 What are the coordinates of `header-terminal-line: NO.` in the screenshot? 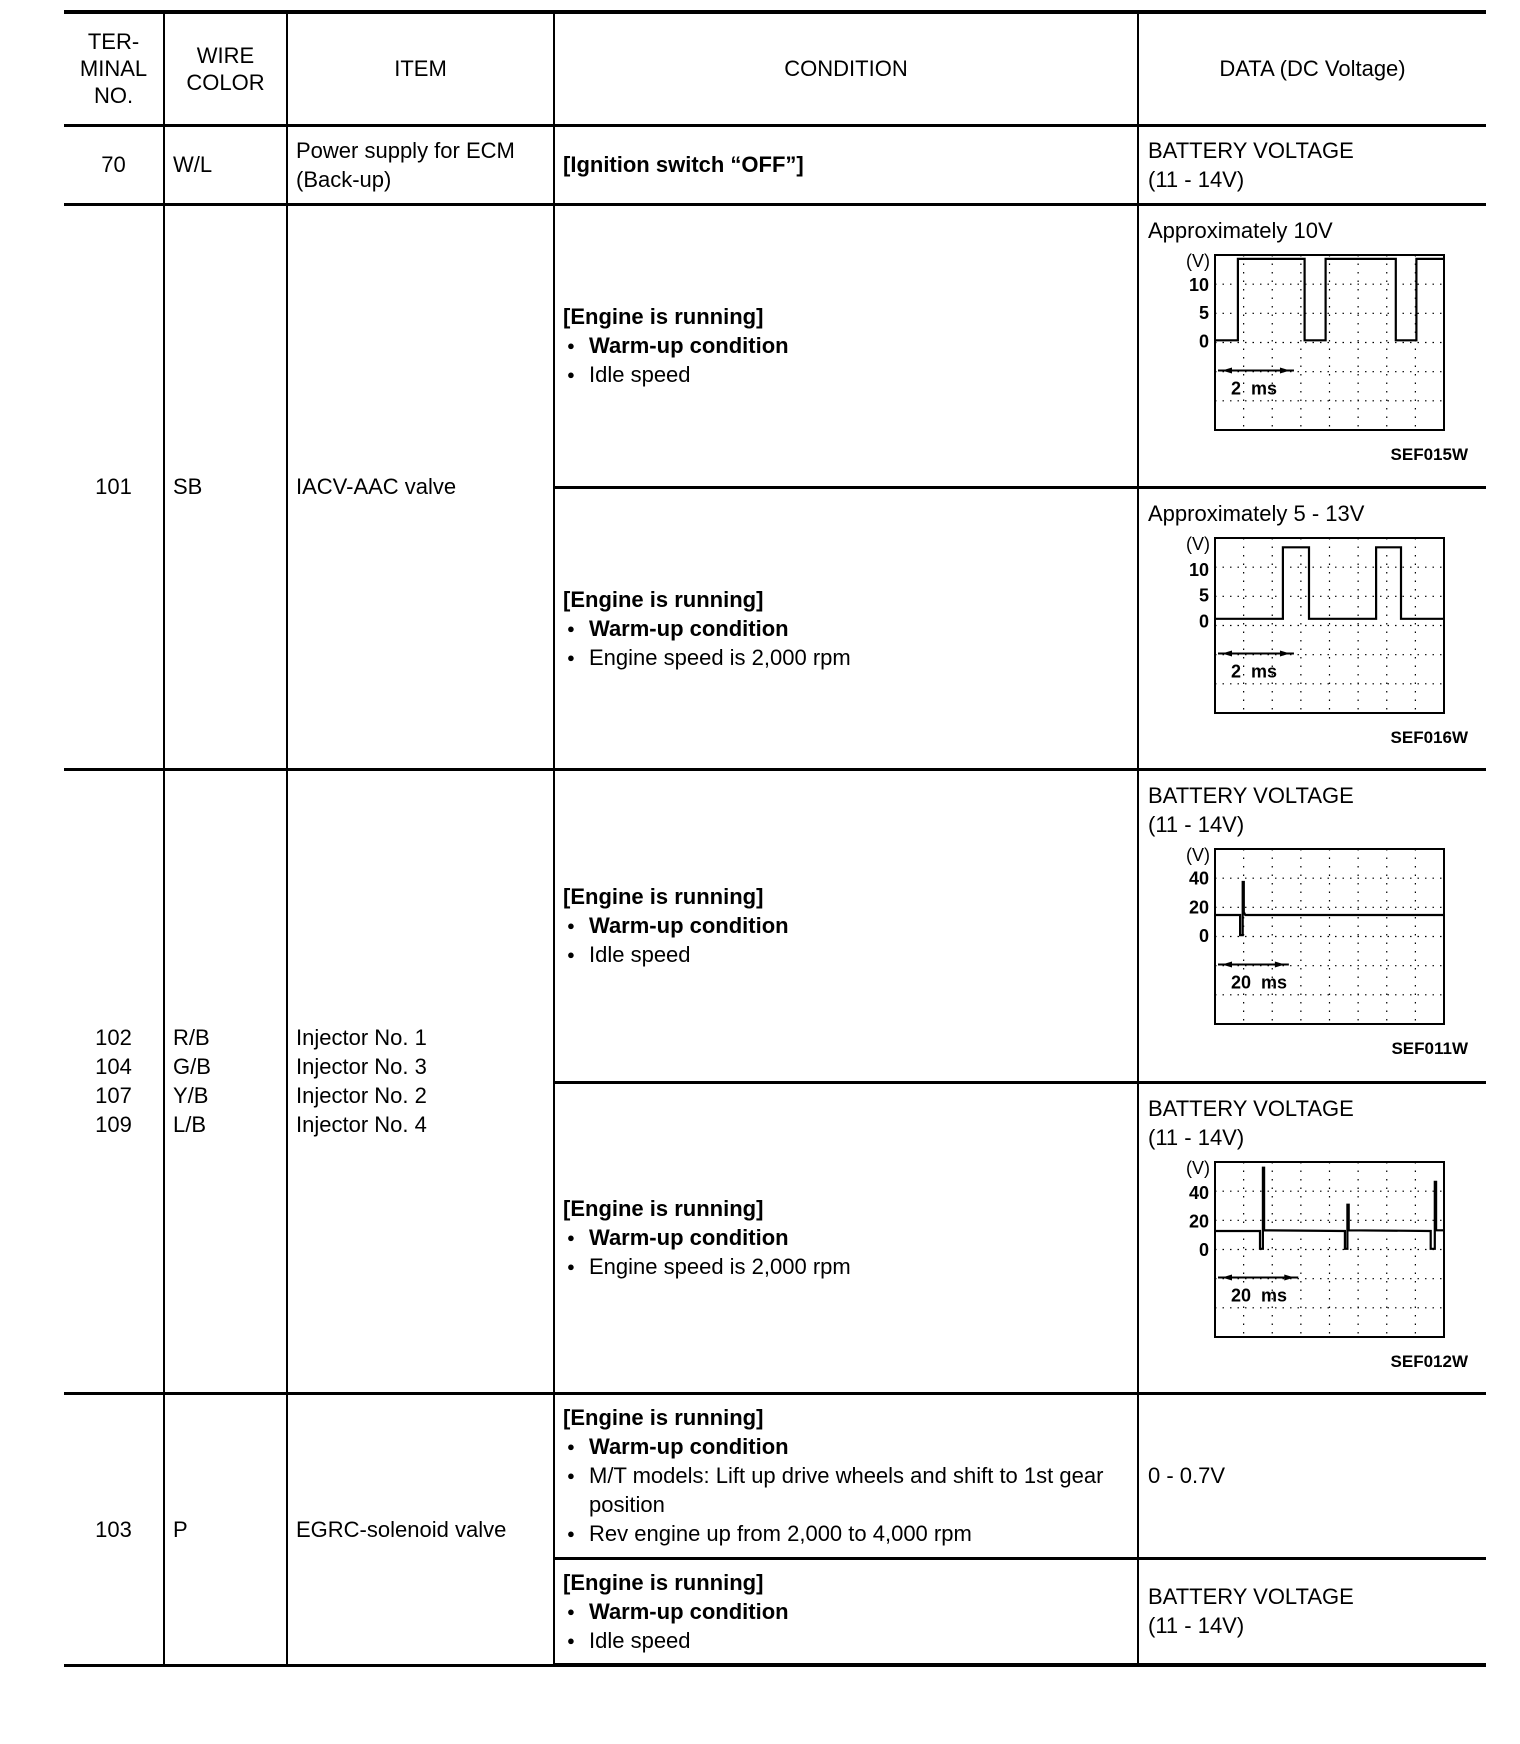 It's located at (113, 96).